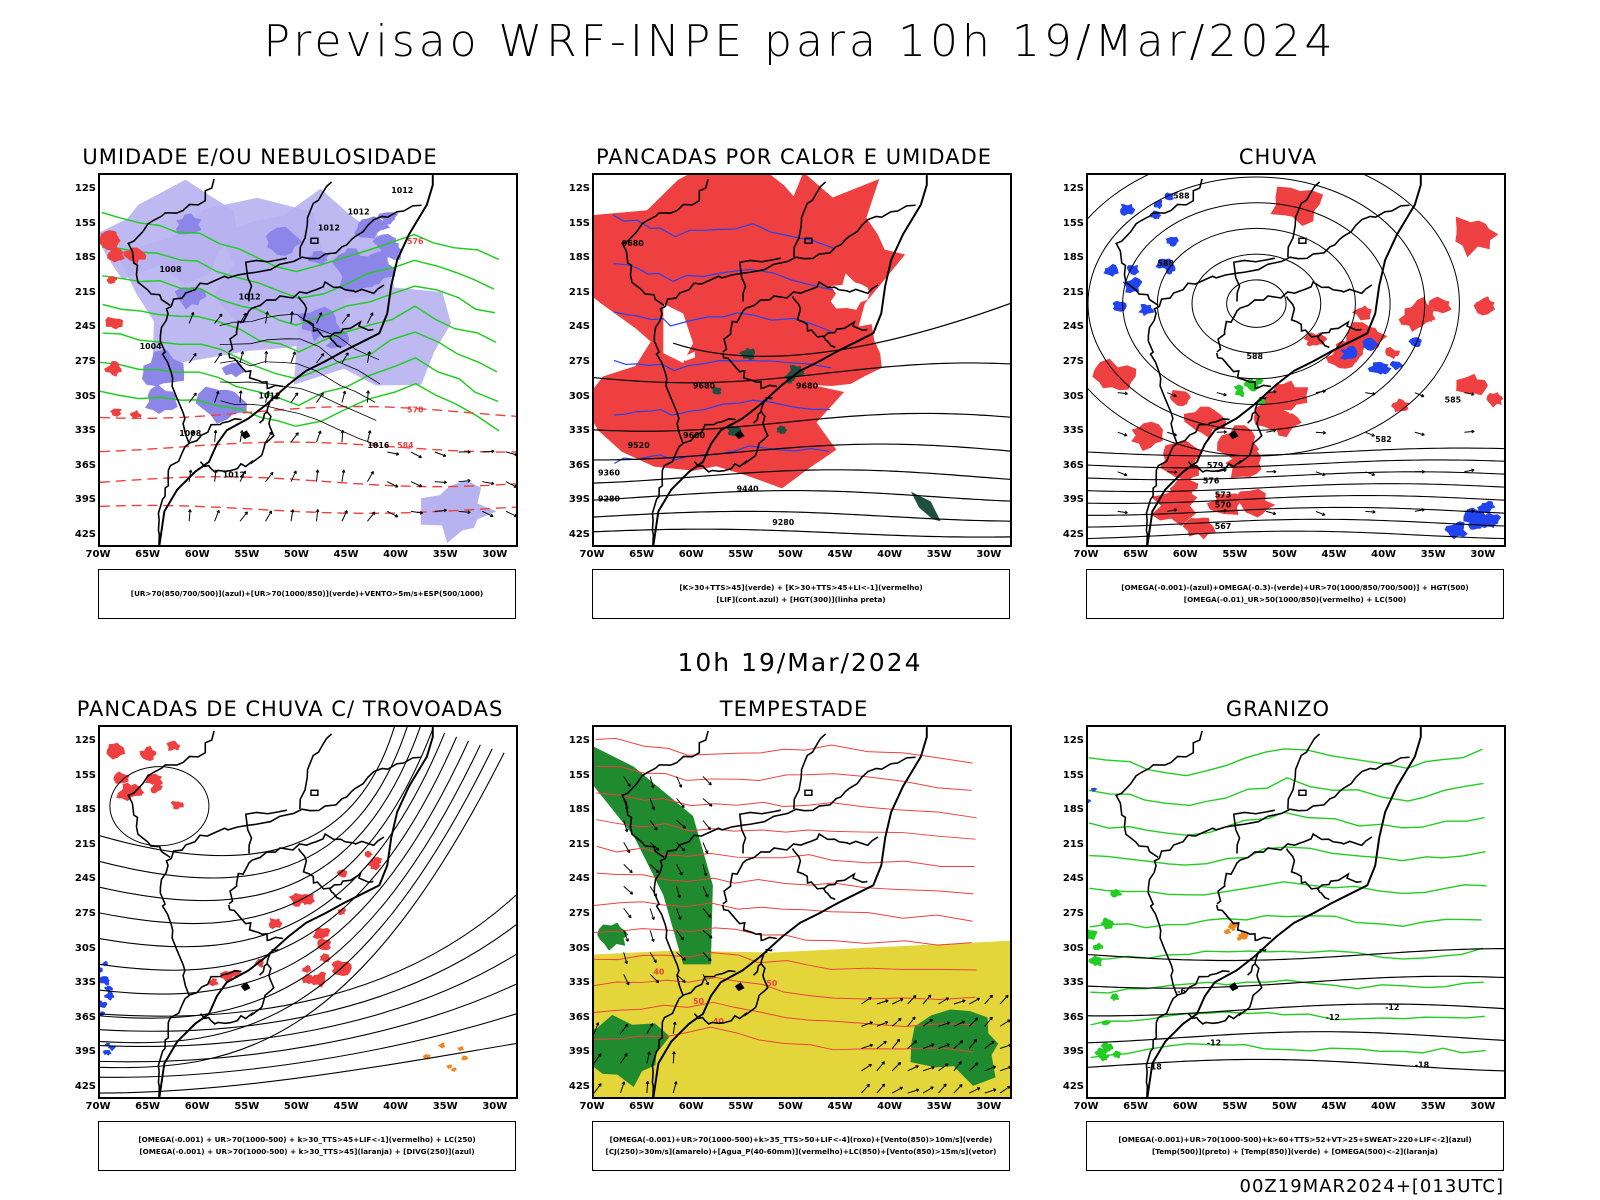 This screenshot has width=1600, height=1200. What do you see at coordinates (151, 346) in the screenshot?
I see `contour-label: 1004` at bounding box center [151, 346].